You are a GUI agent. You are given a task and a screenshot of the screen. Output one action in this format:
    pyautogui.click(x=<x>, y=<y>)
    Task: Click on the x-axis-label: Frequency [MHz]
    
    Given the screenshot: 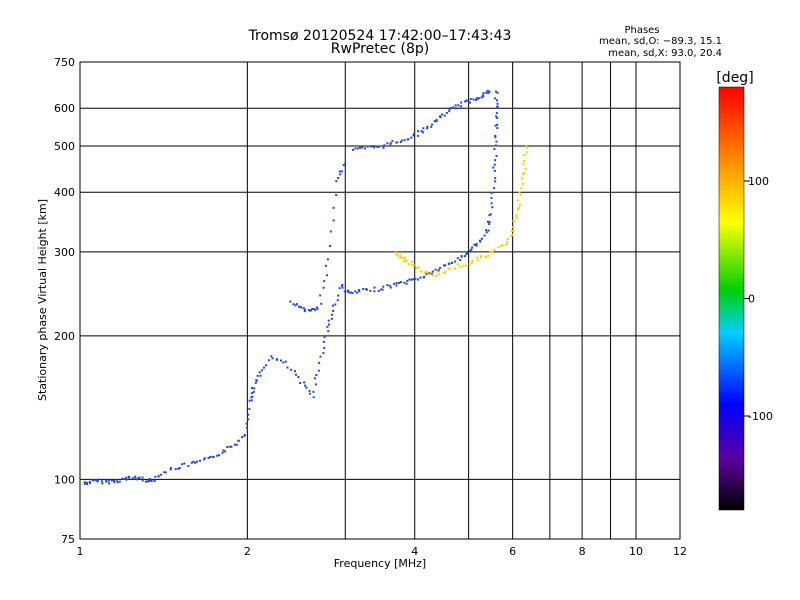 What is the action you would take?
    pyautogui.click(x=380, y=563)
    